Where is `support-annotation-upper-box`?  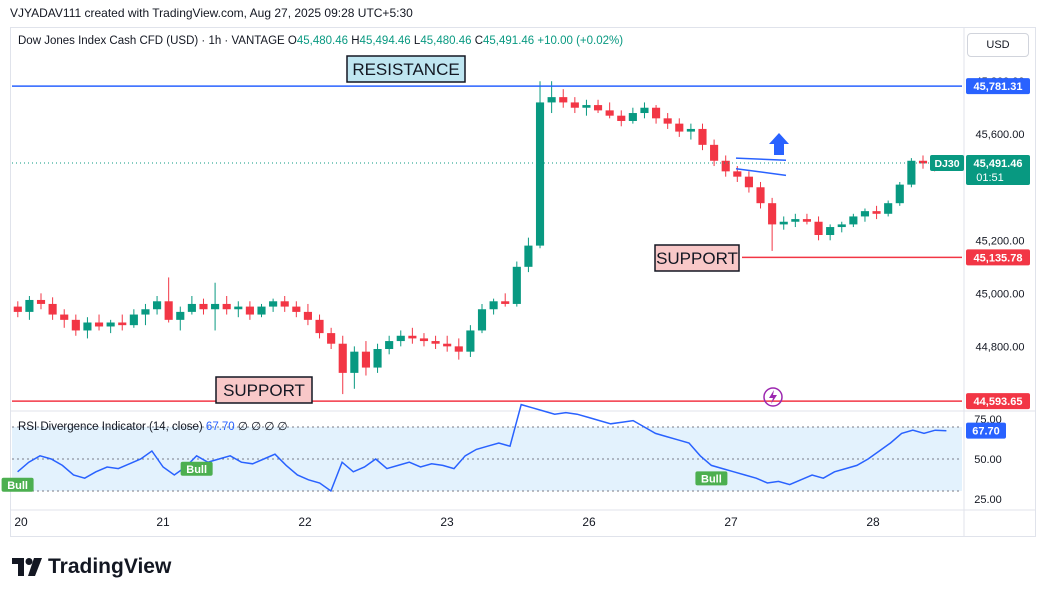 support-annotation-upper-box is located at coordinates (697, 258).